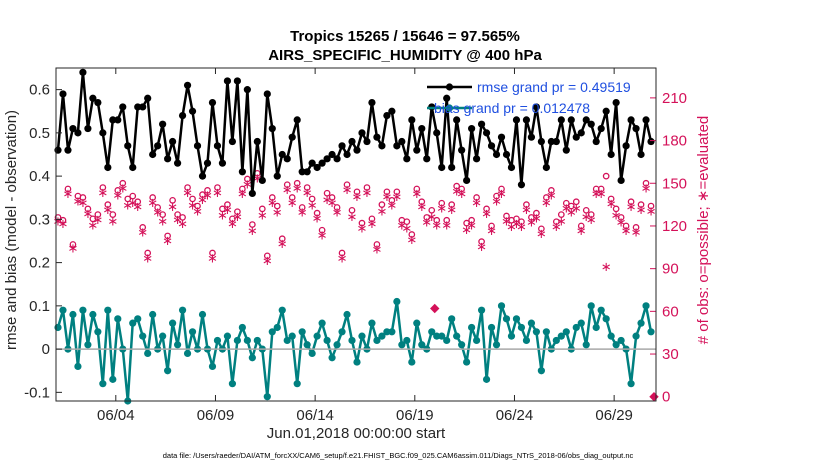 This screenshot has width=830, height=470. I want to click on legend-marker-bias, so click(449, 108).